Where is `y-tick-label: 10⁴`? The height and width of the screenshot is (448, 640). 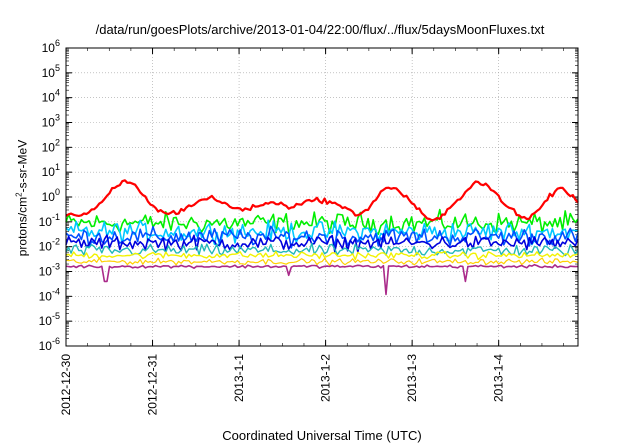 y-tick-label: 10⁴ is located at coordinates (51, 96).